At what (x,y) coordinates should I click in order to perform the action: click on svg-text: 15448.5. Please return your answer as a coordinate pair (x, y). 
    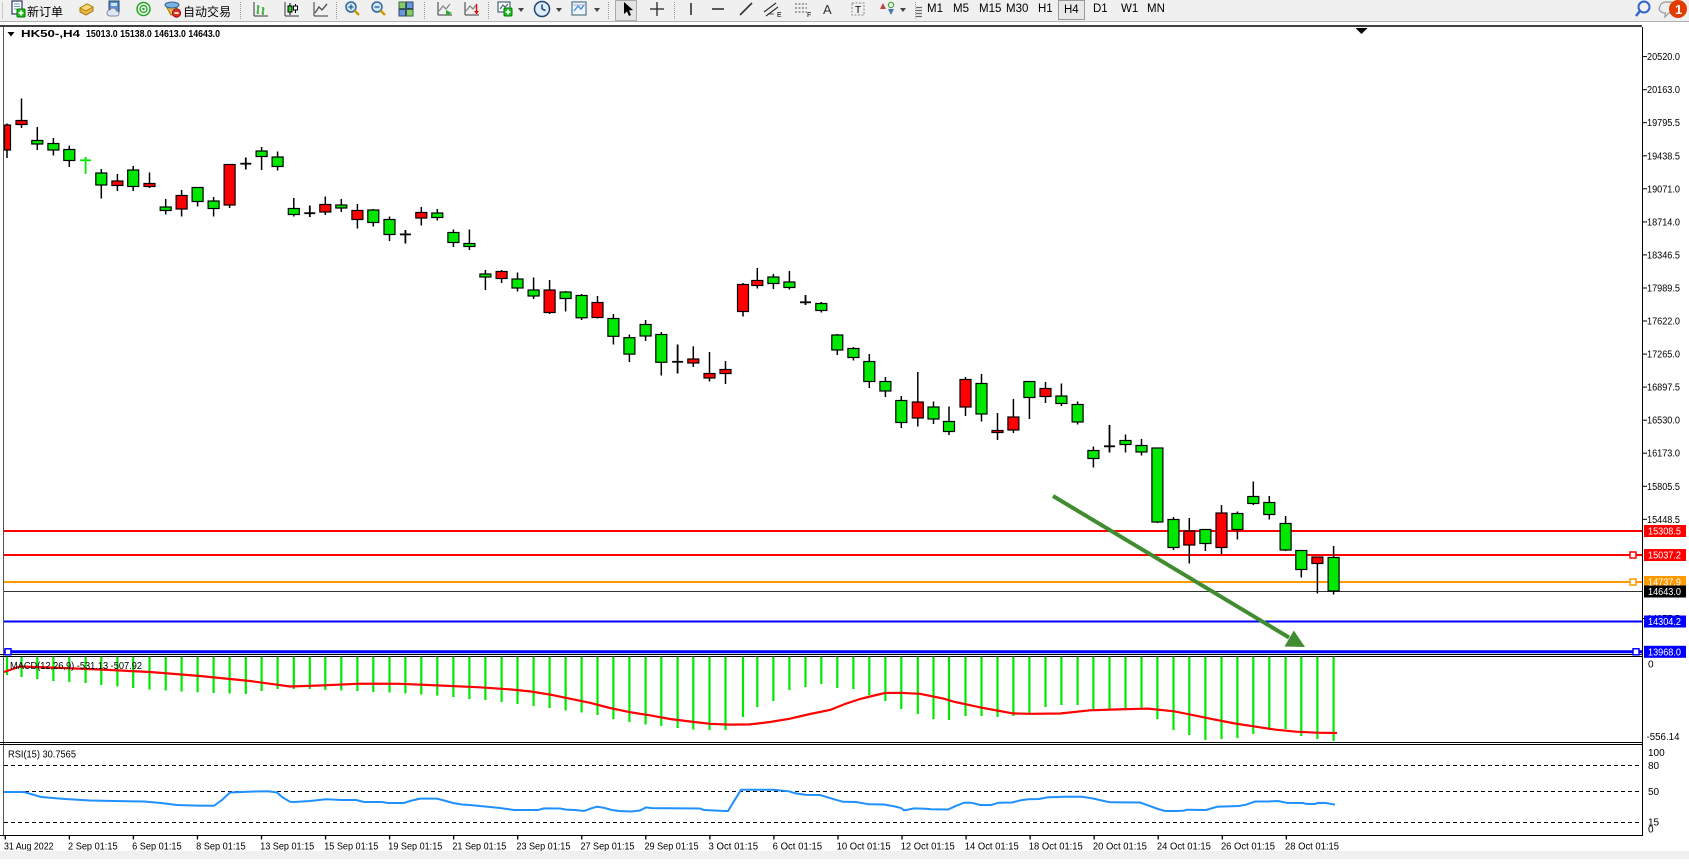
    Looking at the image, I should click on (1663, 520).